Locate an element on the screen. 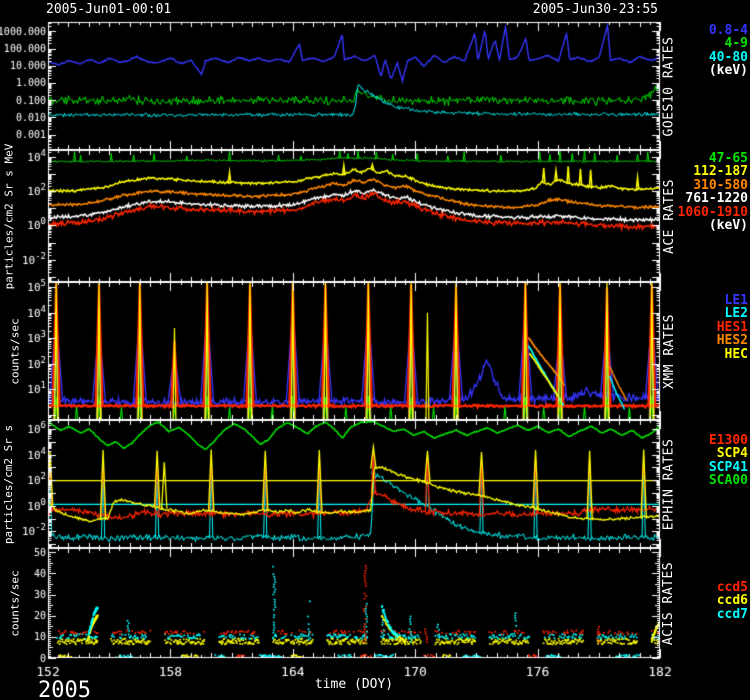  end-datetime: 2005-Jun30-23:55 is located at coordinates (595, 9).